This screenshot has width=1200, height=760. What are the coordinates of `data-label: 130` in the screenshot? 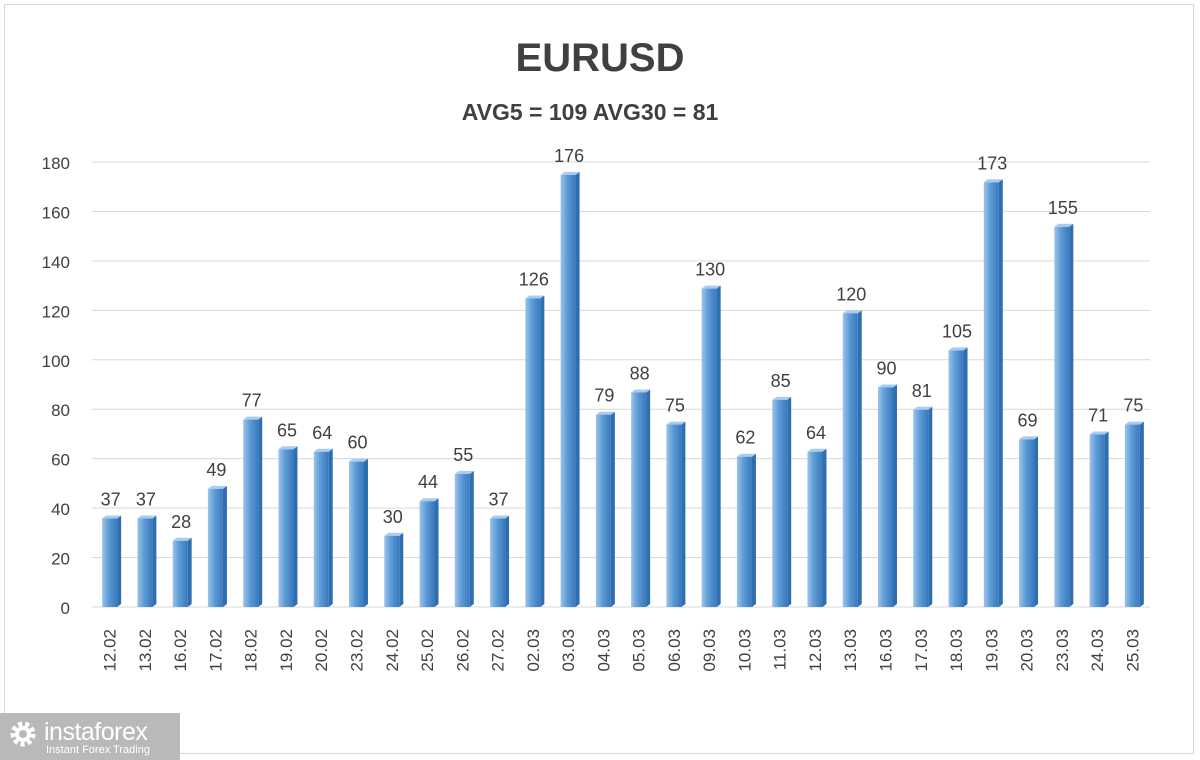 It's located at (710, 270).